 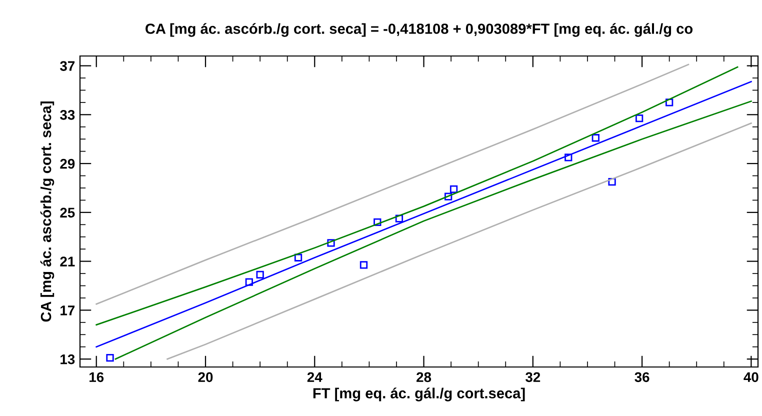 I want to click on y-tick-label: 17, so click(x=67, y=311).